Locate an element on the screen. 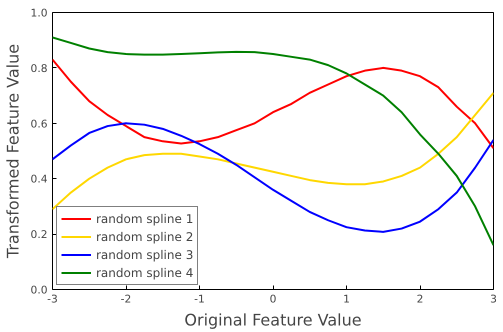  legend-label: random spline 2 is located at coordinates (145, 236).